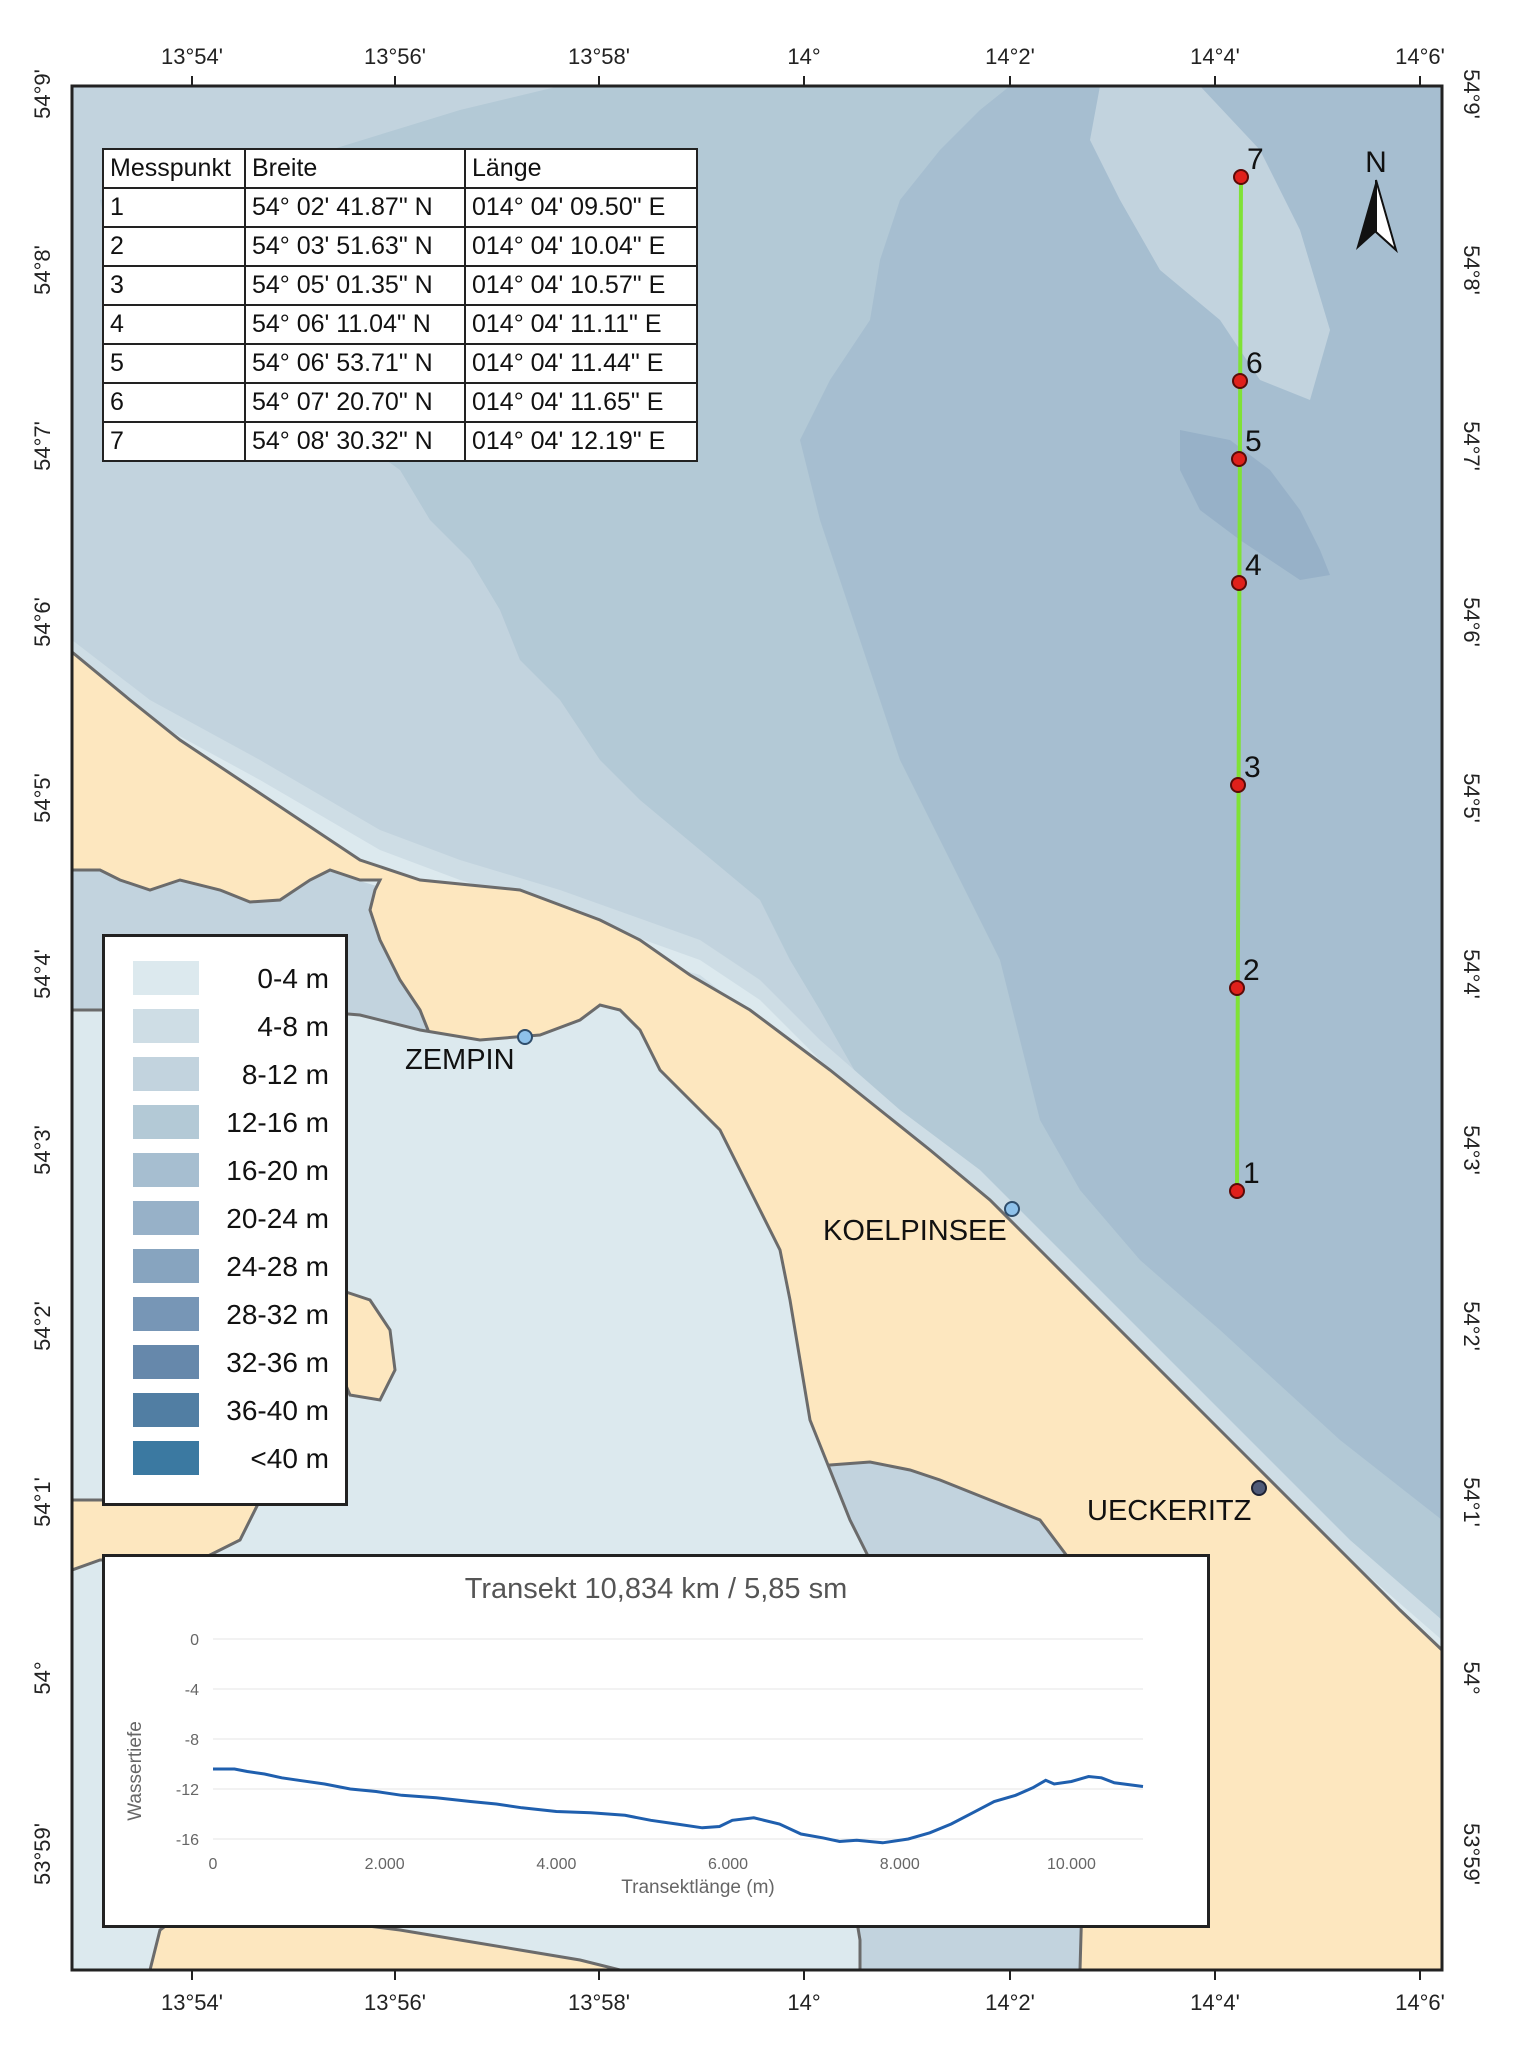  What do you see at coordinates (400, 441) in the screenshot?
I see `table-row: 7 54° 08' 30.32" N 014° 04' 12.19" E` at bounding box center [400, 441].